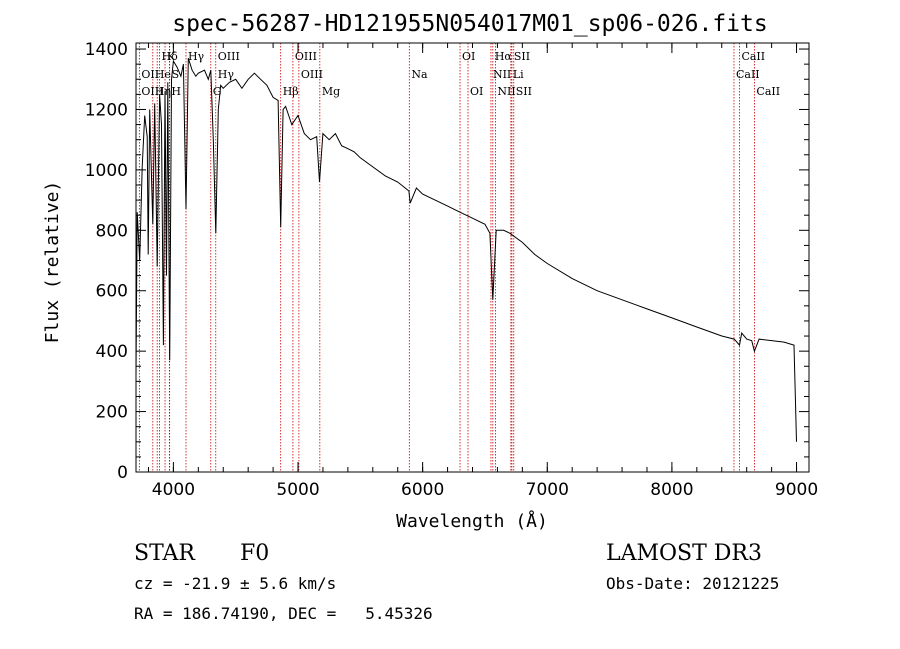  I want to click on redshift-cz: cz = -21.9 ± 5.6 km/s, so click(235, 583).